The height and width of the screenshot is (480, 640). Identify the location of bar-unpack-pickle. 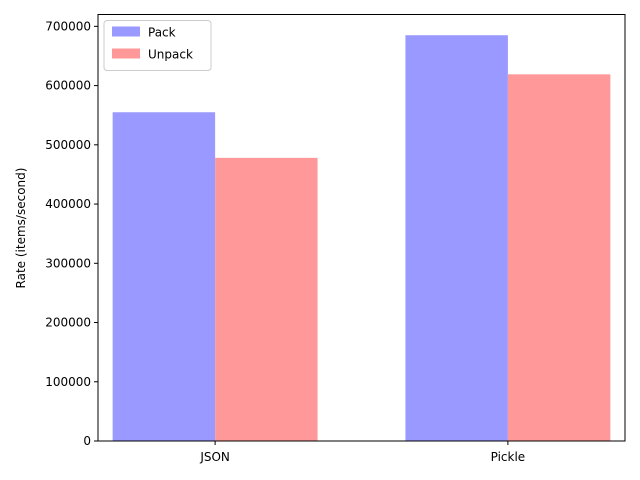
(559, 257).